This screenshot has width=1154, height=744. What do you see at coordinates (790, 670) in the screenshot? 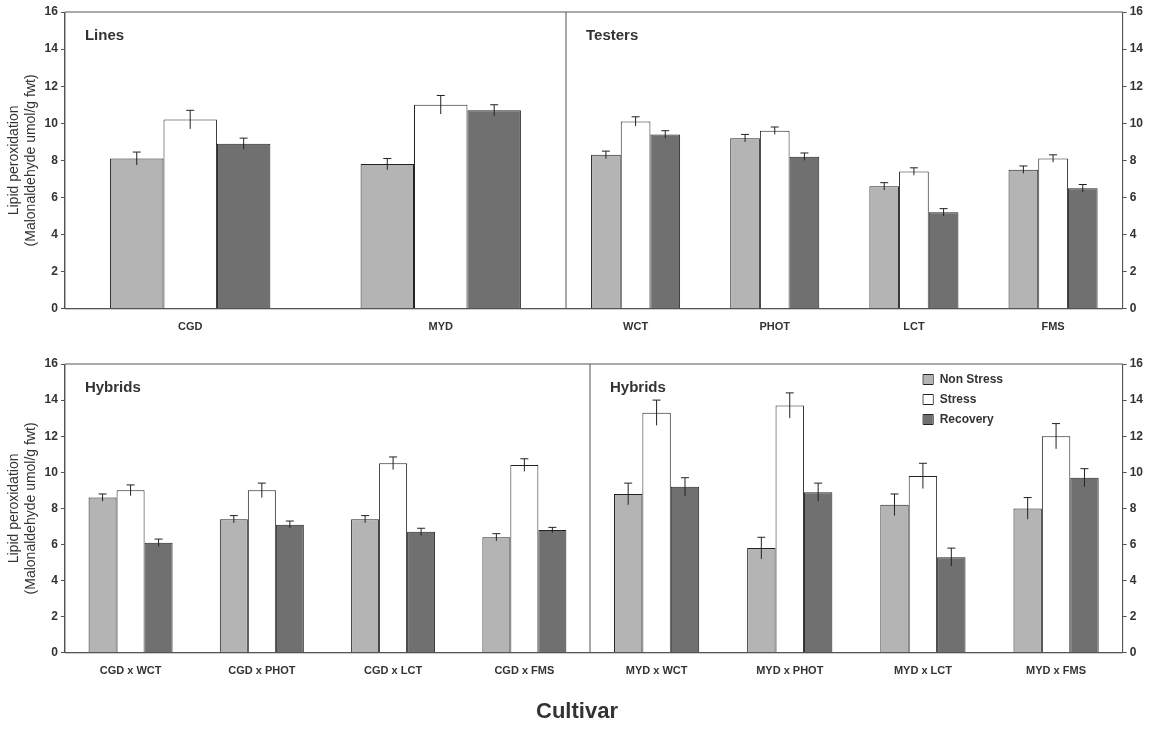
I see `x-tick-label: MYD x PHOT` at bounding box center [790, 670].